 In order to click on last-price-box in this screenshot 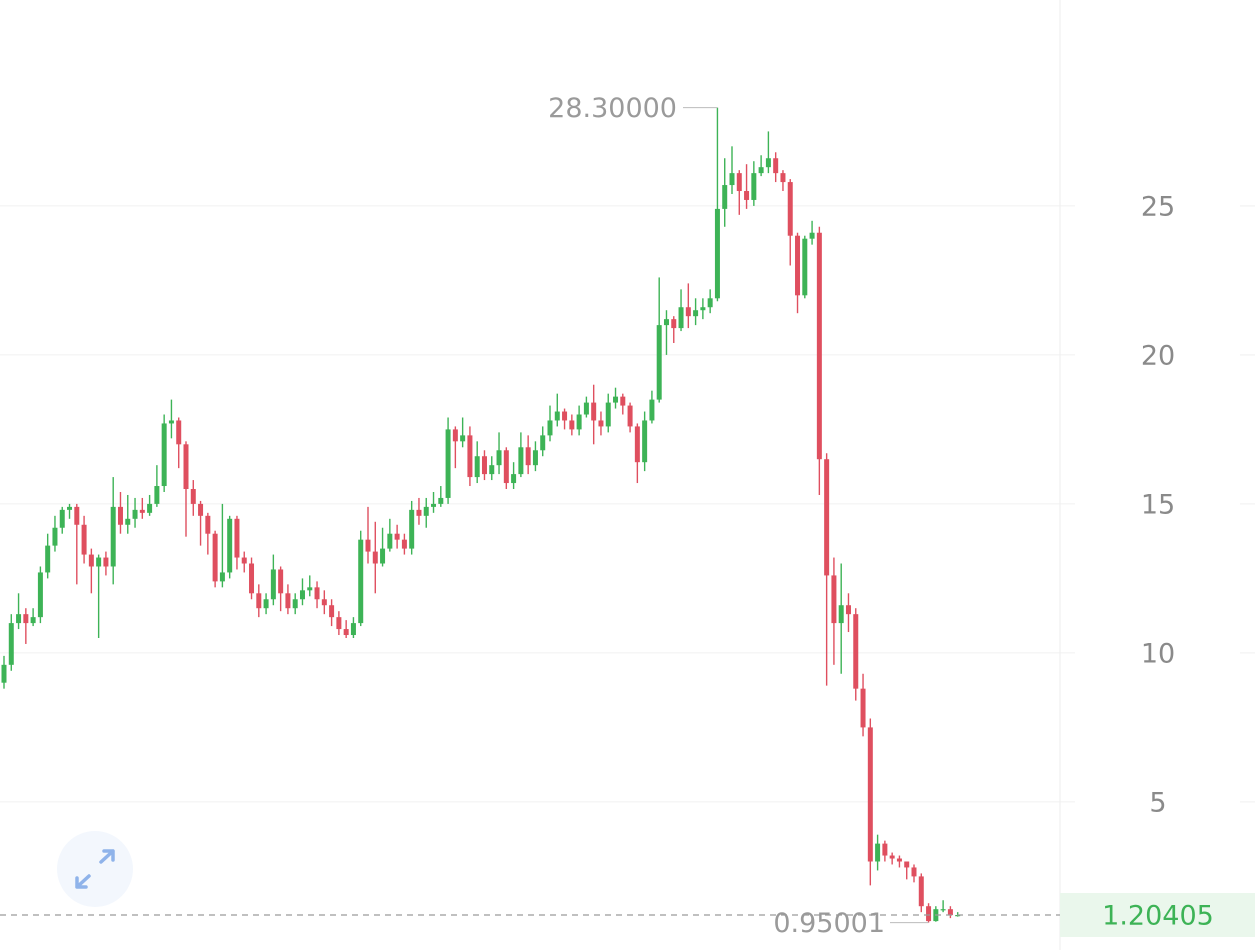, I will do `click(1157, 915)`.